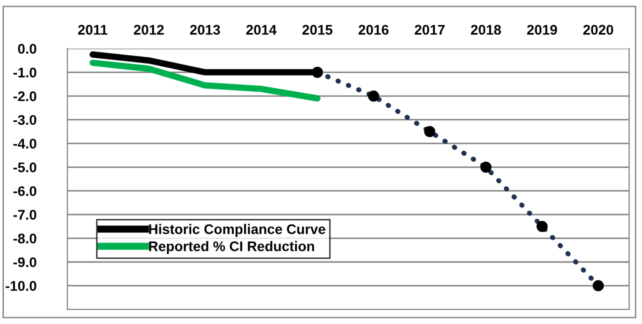  I want to click on x-tick-label: 2016, so click(373, 29).